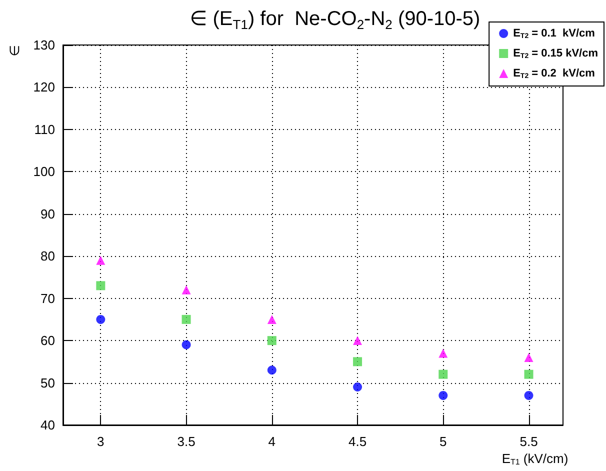 The height and width of the screenshot is (471, 606). I want to click on x-tick-label: 5.5, so click(529, 441).